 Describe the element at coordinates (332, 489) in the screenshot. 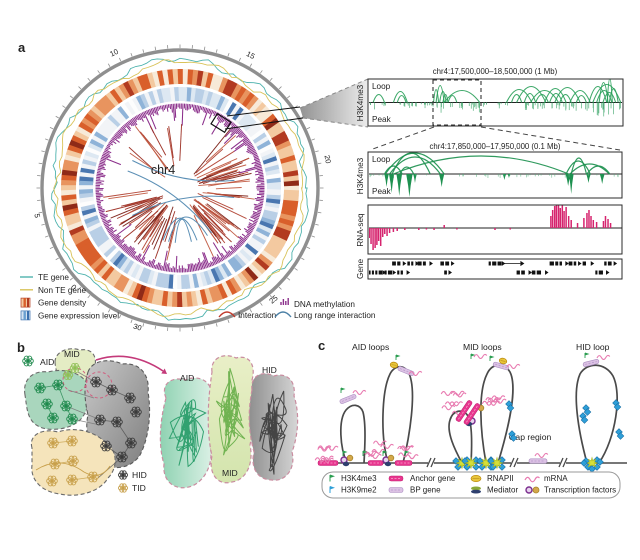

I see `flag-blue-icon` at that location.